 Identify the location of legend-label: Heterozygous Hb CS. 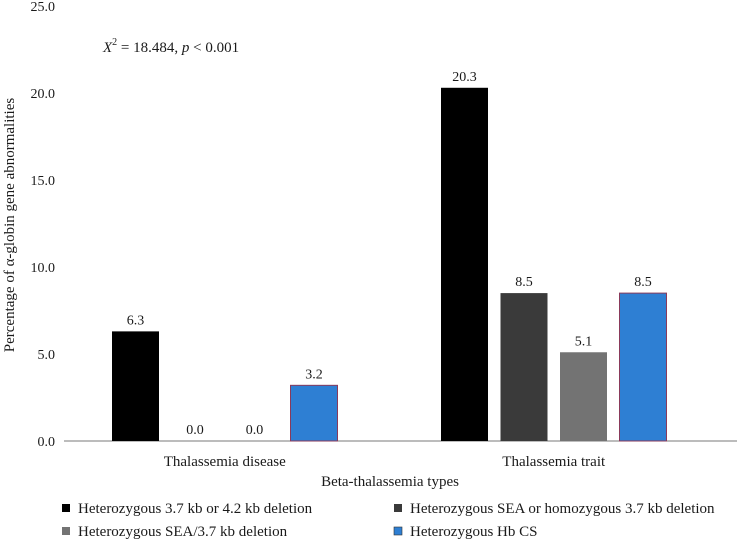
(474, 532).